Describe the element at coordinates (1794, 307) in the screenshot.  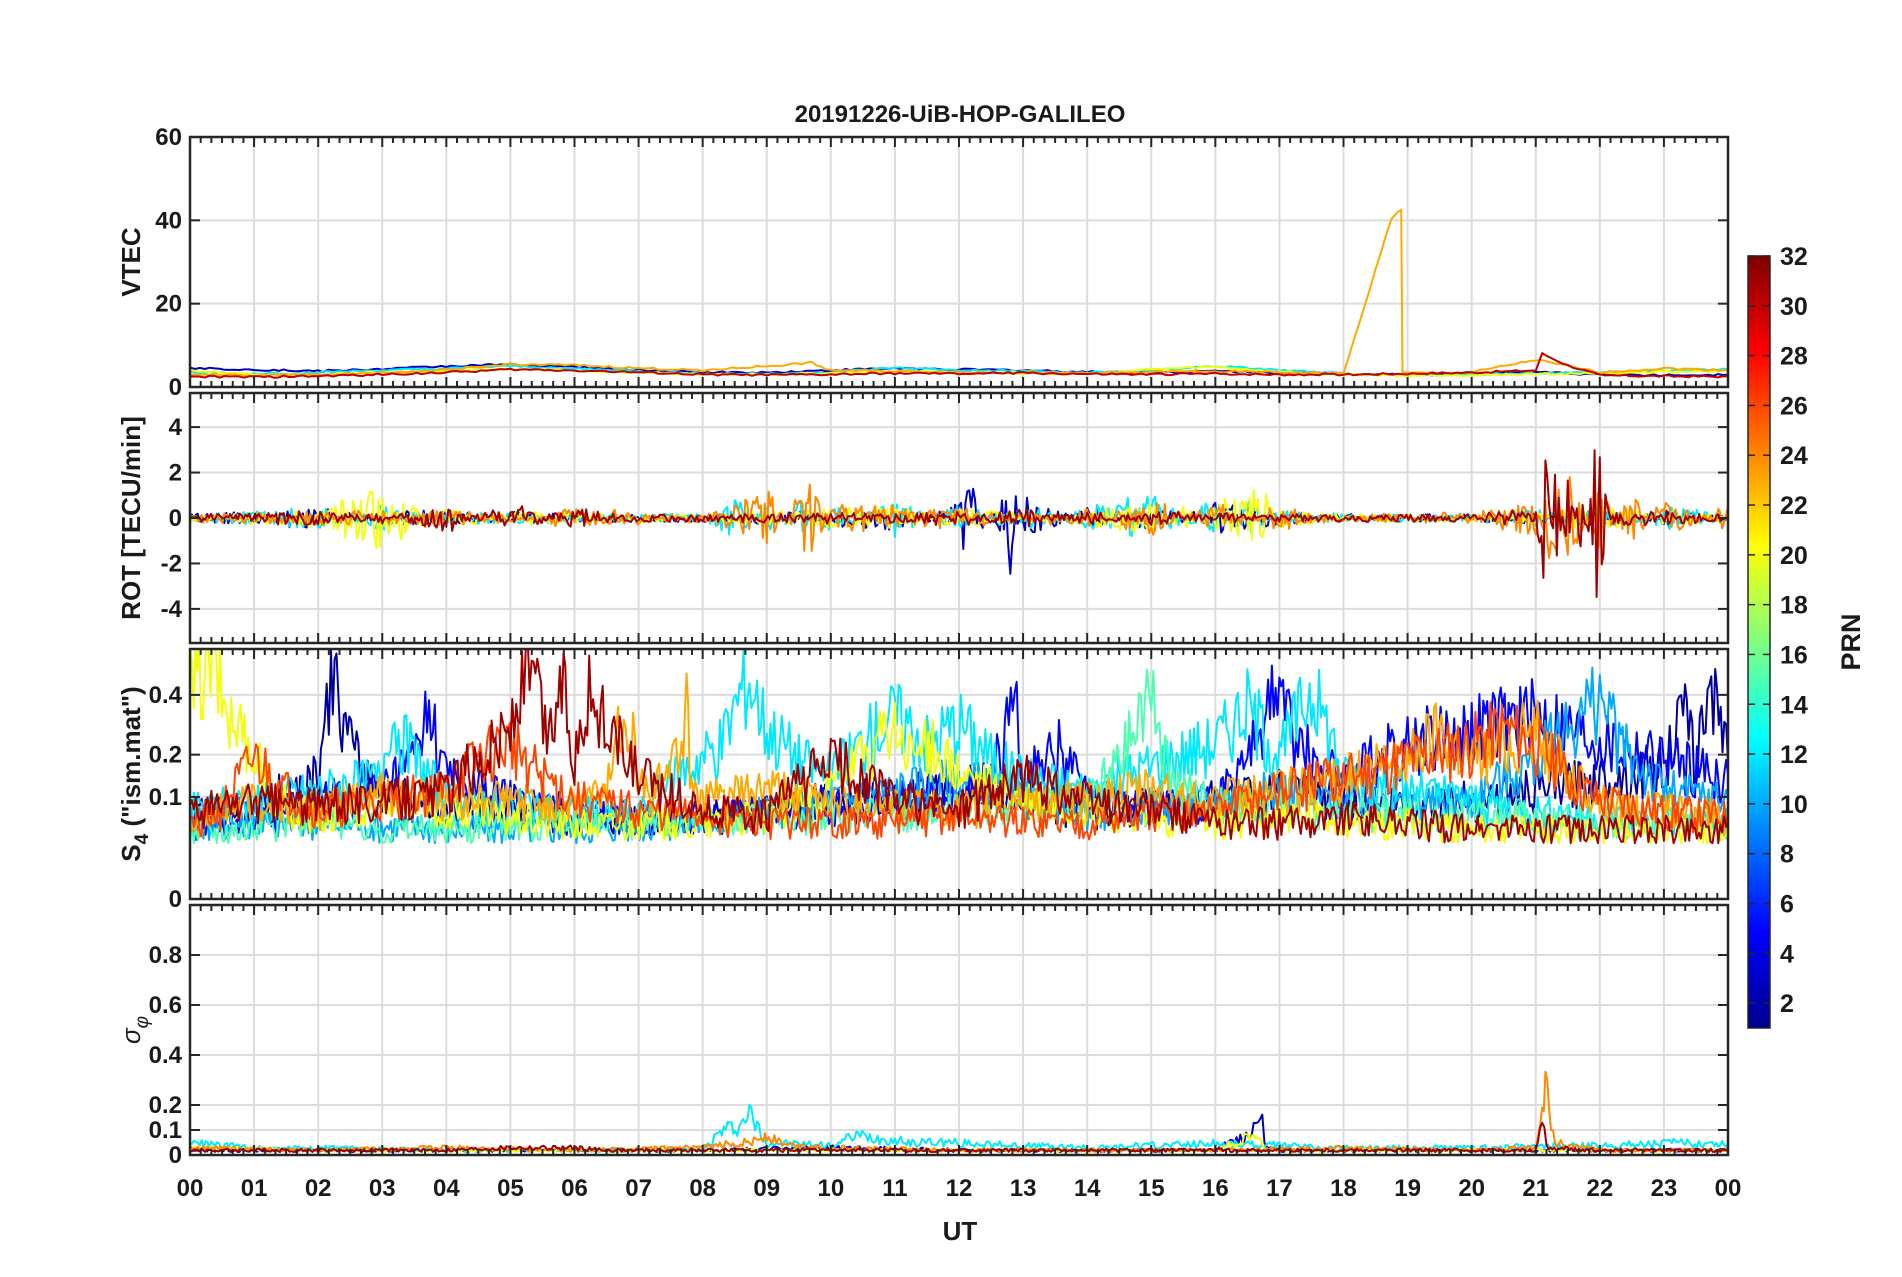
I see `colorbar-tick-label: 30` at that location.